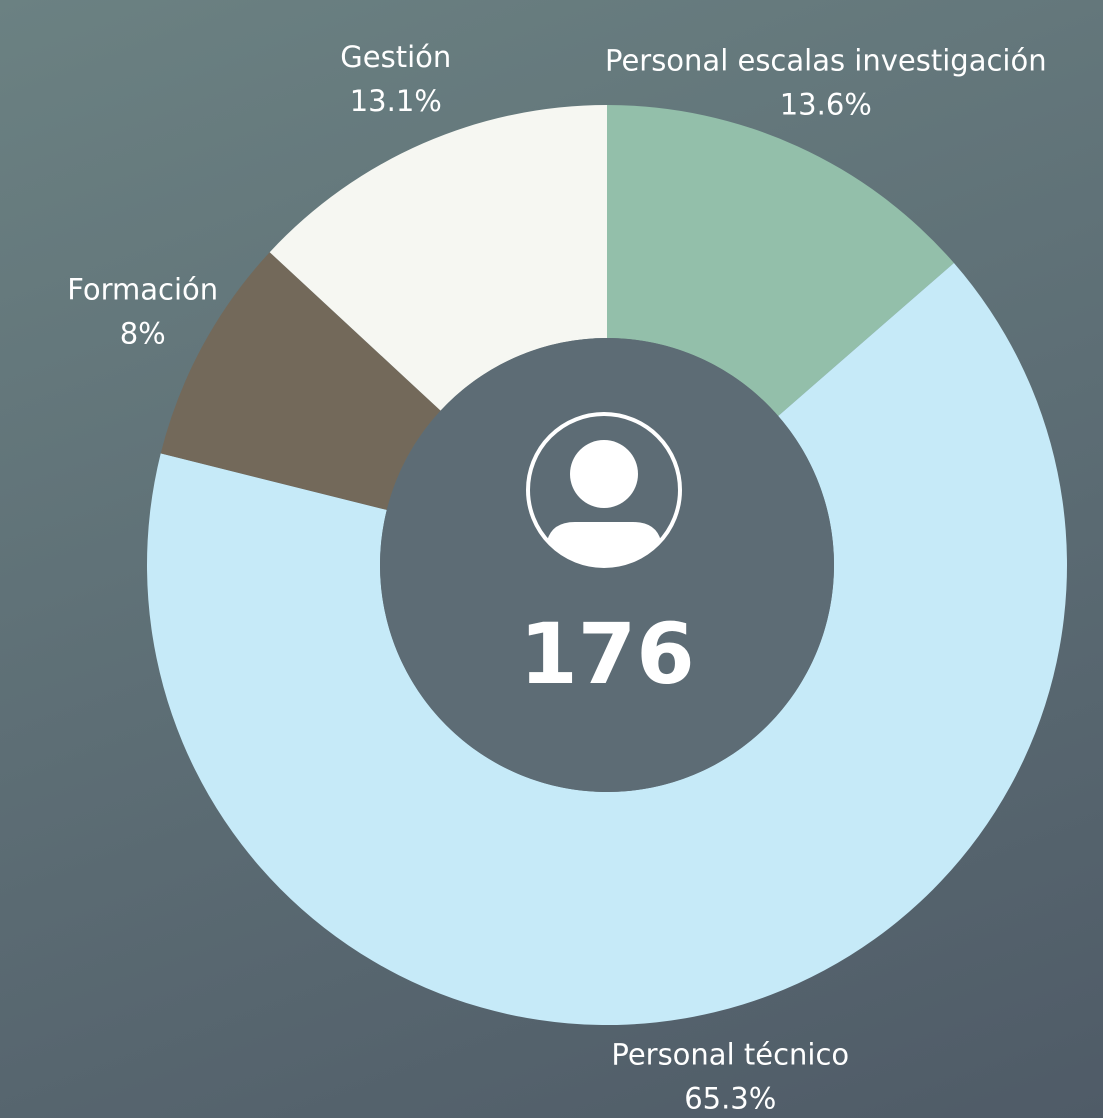 The width and height of the screenshot is (1103, 1118). I want to click on person-icon, so click(604, 490).